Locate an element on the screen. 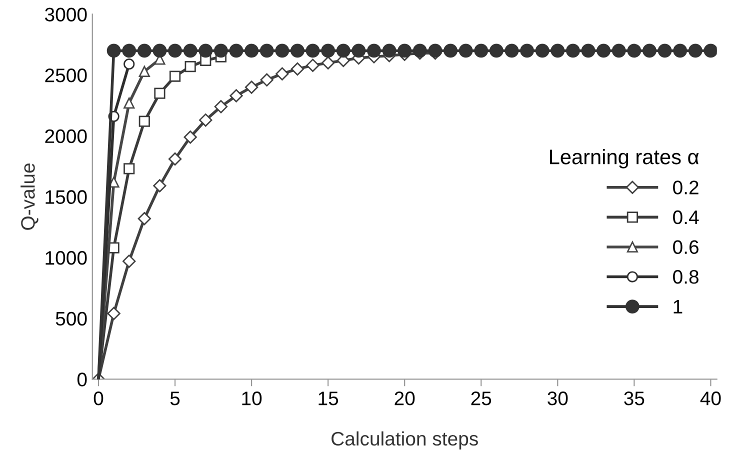 Image resolution: width=739 pixels, height=474 pixels. y-tick-label: 3000 is located at coordinates (66, 15).